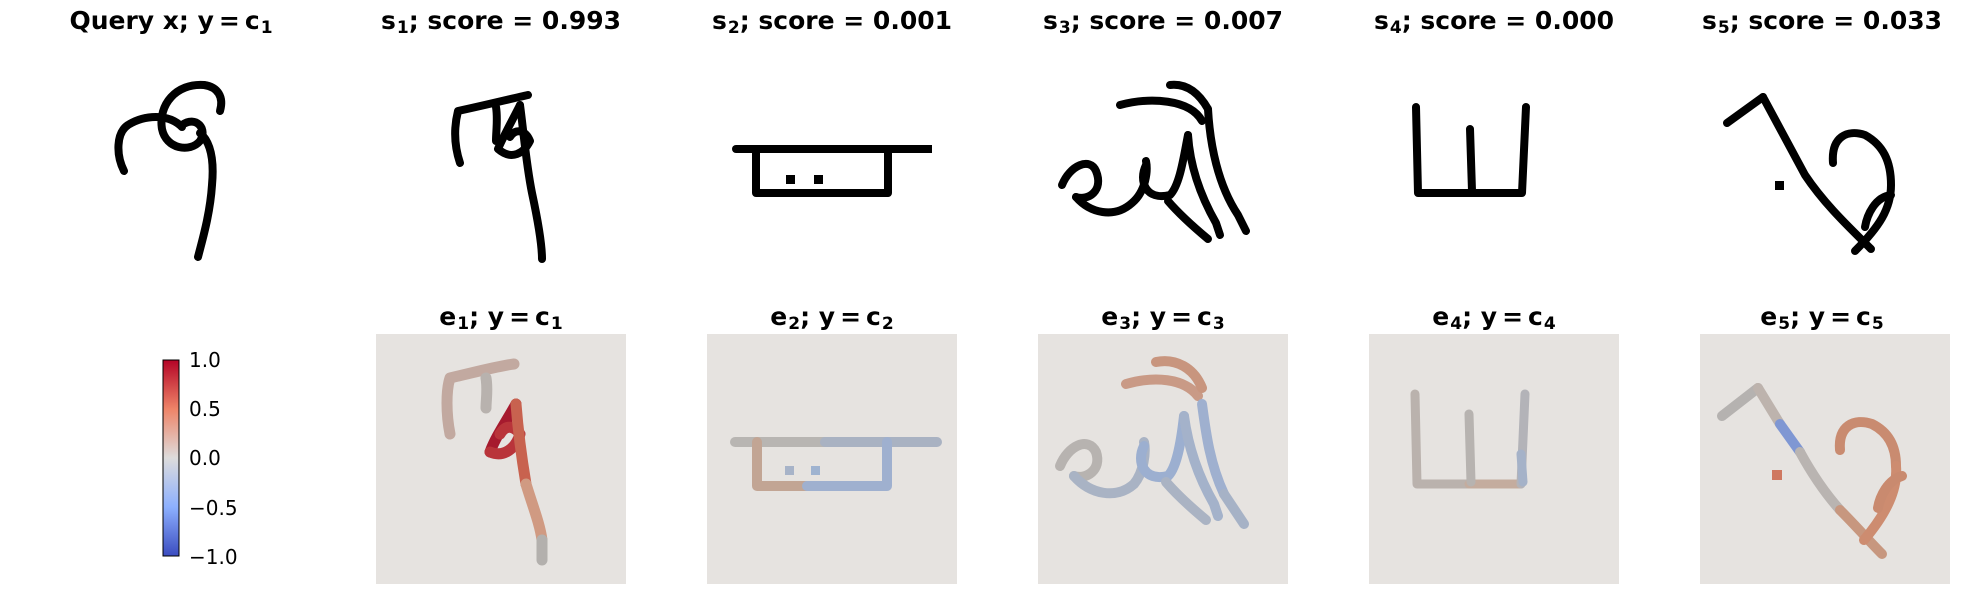 The image size is (1963, 591). I want to click on explanation-2-title: e2; y = c2, so click(832, 318).